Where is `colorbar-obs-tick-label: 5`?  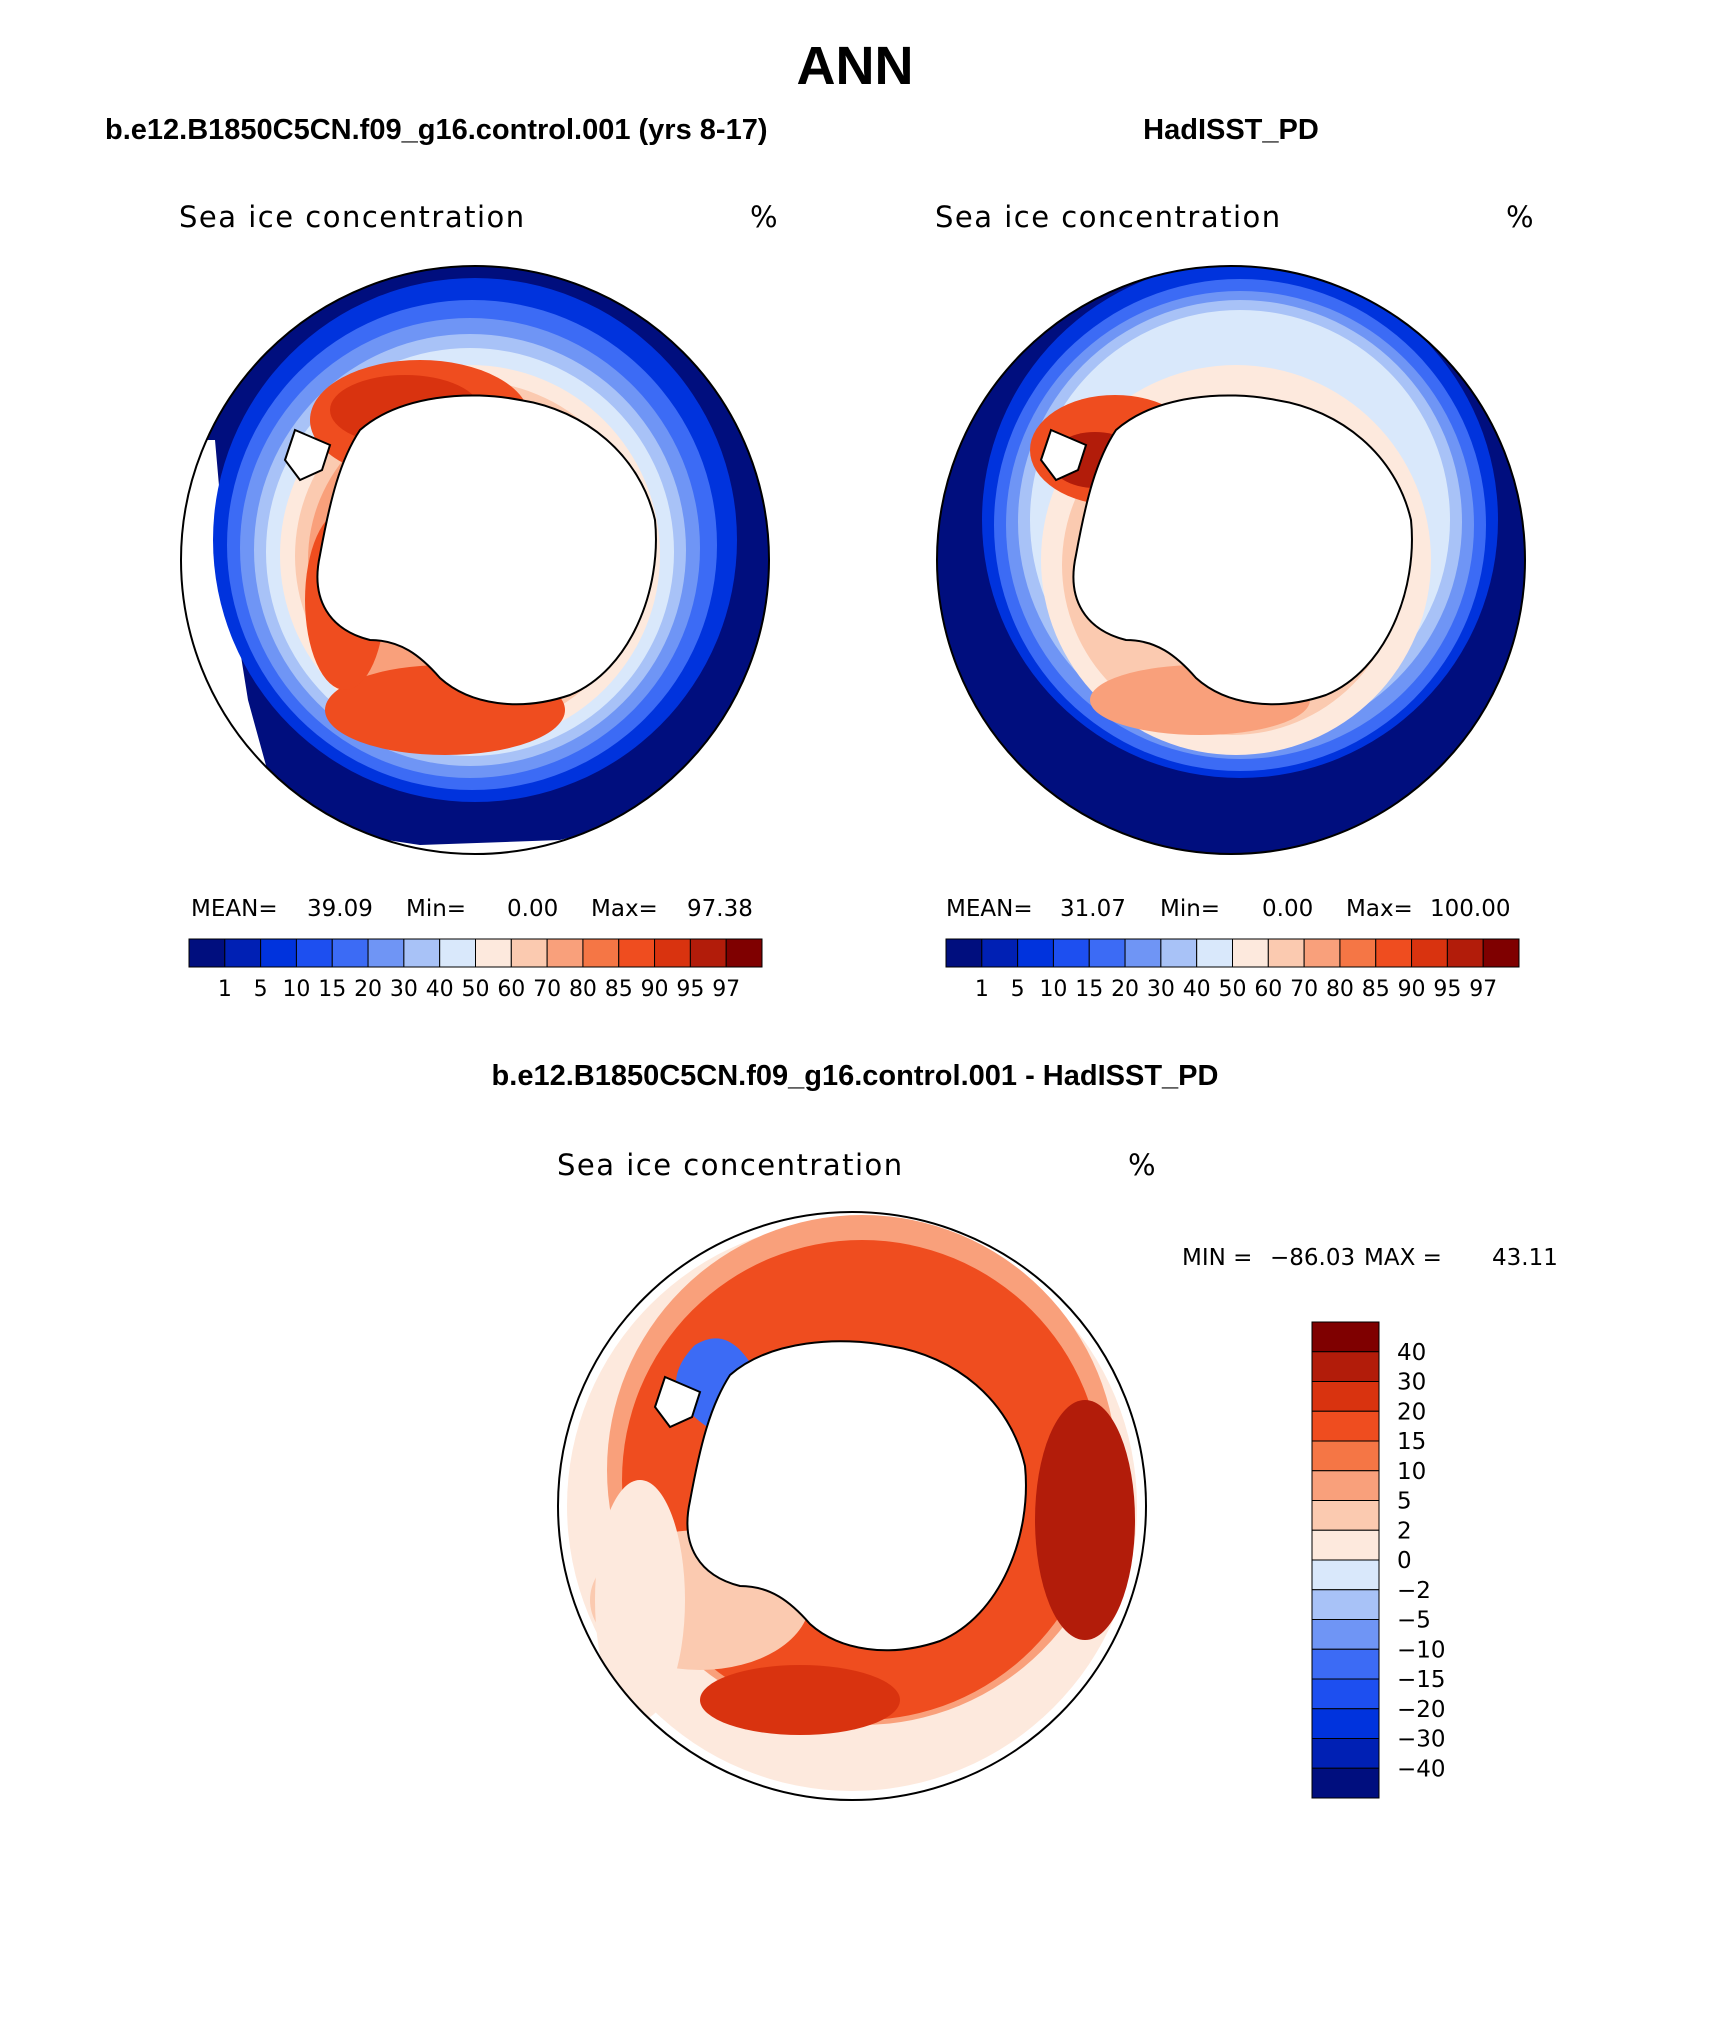
colorbar-obs-tick-label: 5 is located at coordinates (1018, 989).